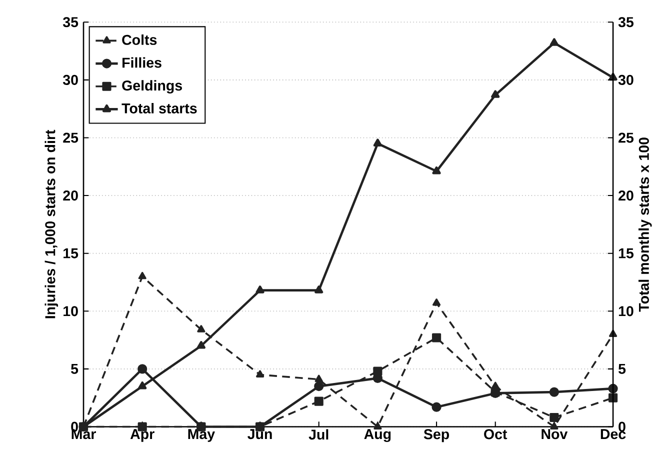 Image resolution: width=669 pixels, height=455 pixels. Describe the element at coordinates (626, 253) in the screenshot. I see `y2-tick-label: 15` at that location.